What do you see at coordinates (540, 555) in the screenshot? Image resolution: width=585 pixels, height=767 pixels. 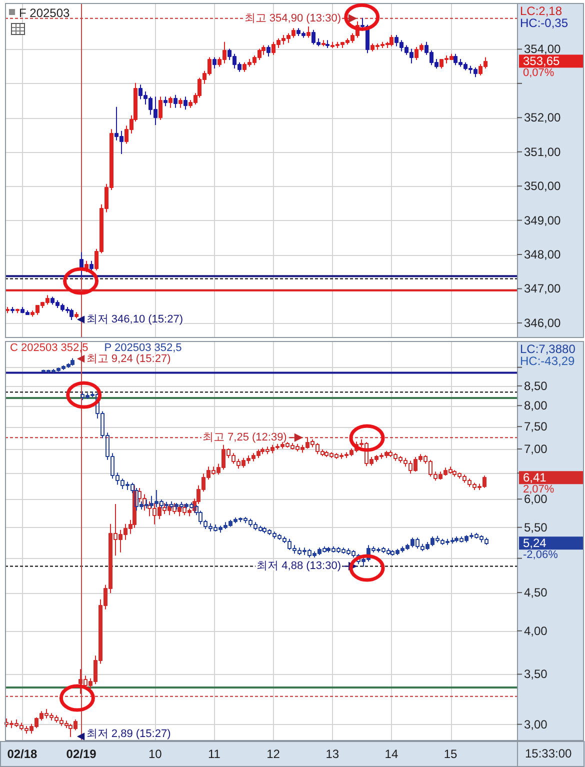 I see `text: -2,06%` at bounding box center [540, 555].